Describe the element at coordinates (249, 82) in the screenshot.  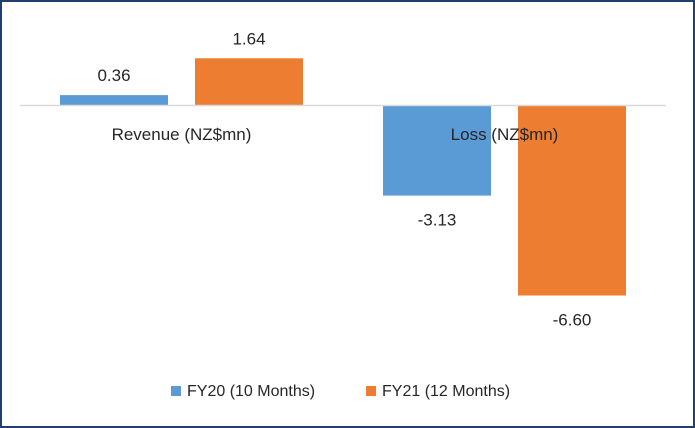
I see `bar-fy21-12-months-revenue-nz-mn` at that location.